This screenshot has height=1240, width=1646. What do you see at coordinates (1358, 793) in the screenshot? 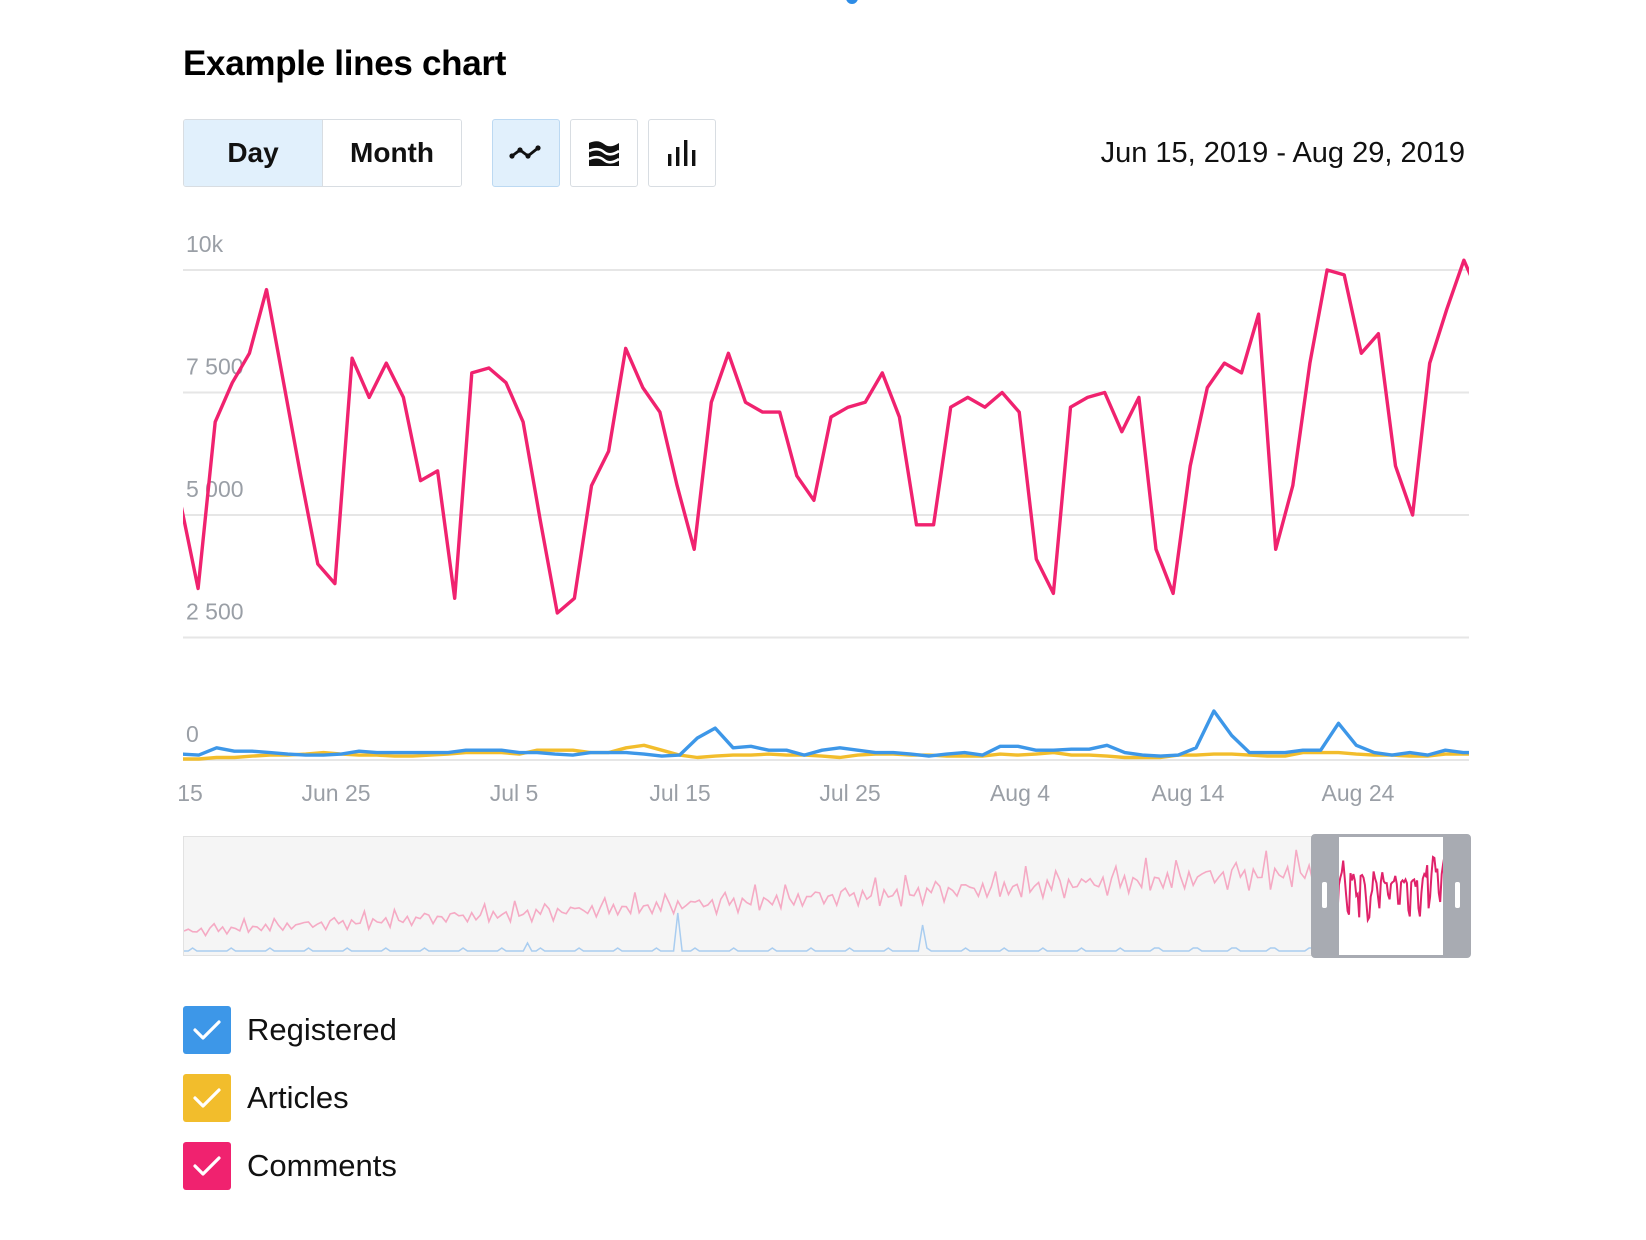
I see `x-tick-label: Aug 24` at bounding box center [1358, 793].